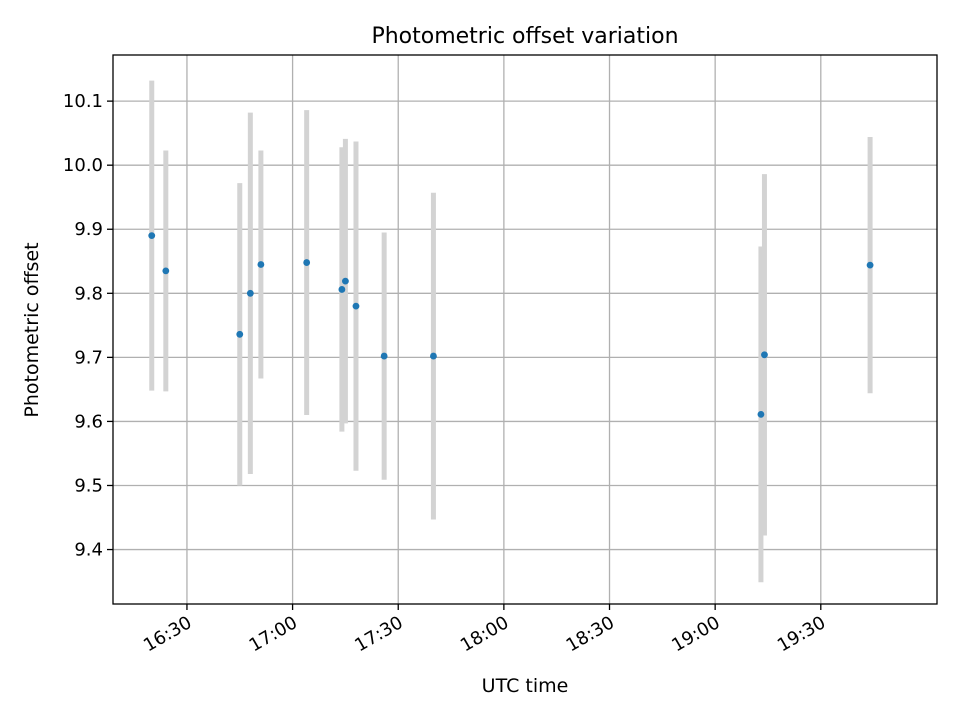 The width and height of the screenshot is (960, 724). What do you see at coordinates (88, 326) in the screenshot?
I see `y-axis-ticks: 9.4 9.5 9.6 9.7 9.8 9.9 10.0 10.1` at bounding box center [88, 326].